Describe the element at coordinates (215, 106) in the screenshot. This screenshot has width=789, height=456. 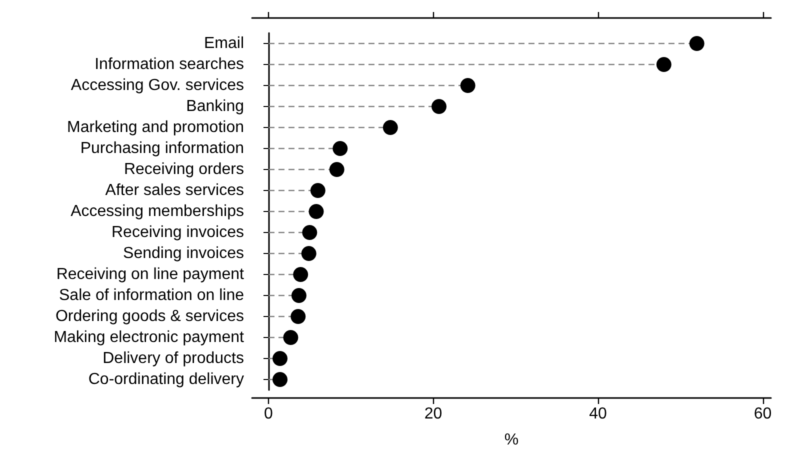
I see `y-tick-label: Banking` at that location.